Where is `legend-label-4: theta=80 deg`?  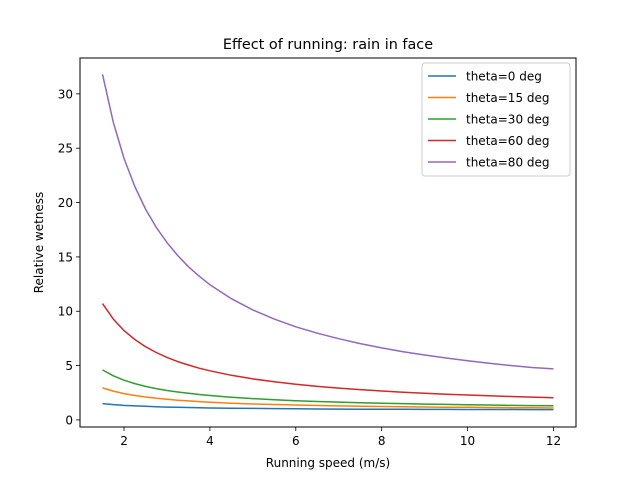
legend-label-4: theta=80 deg is located at coordinates (508, 163).